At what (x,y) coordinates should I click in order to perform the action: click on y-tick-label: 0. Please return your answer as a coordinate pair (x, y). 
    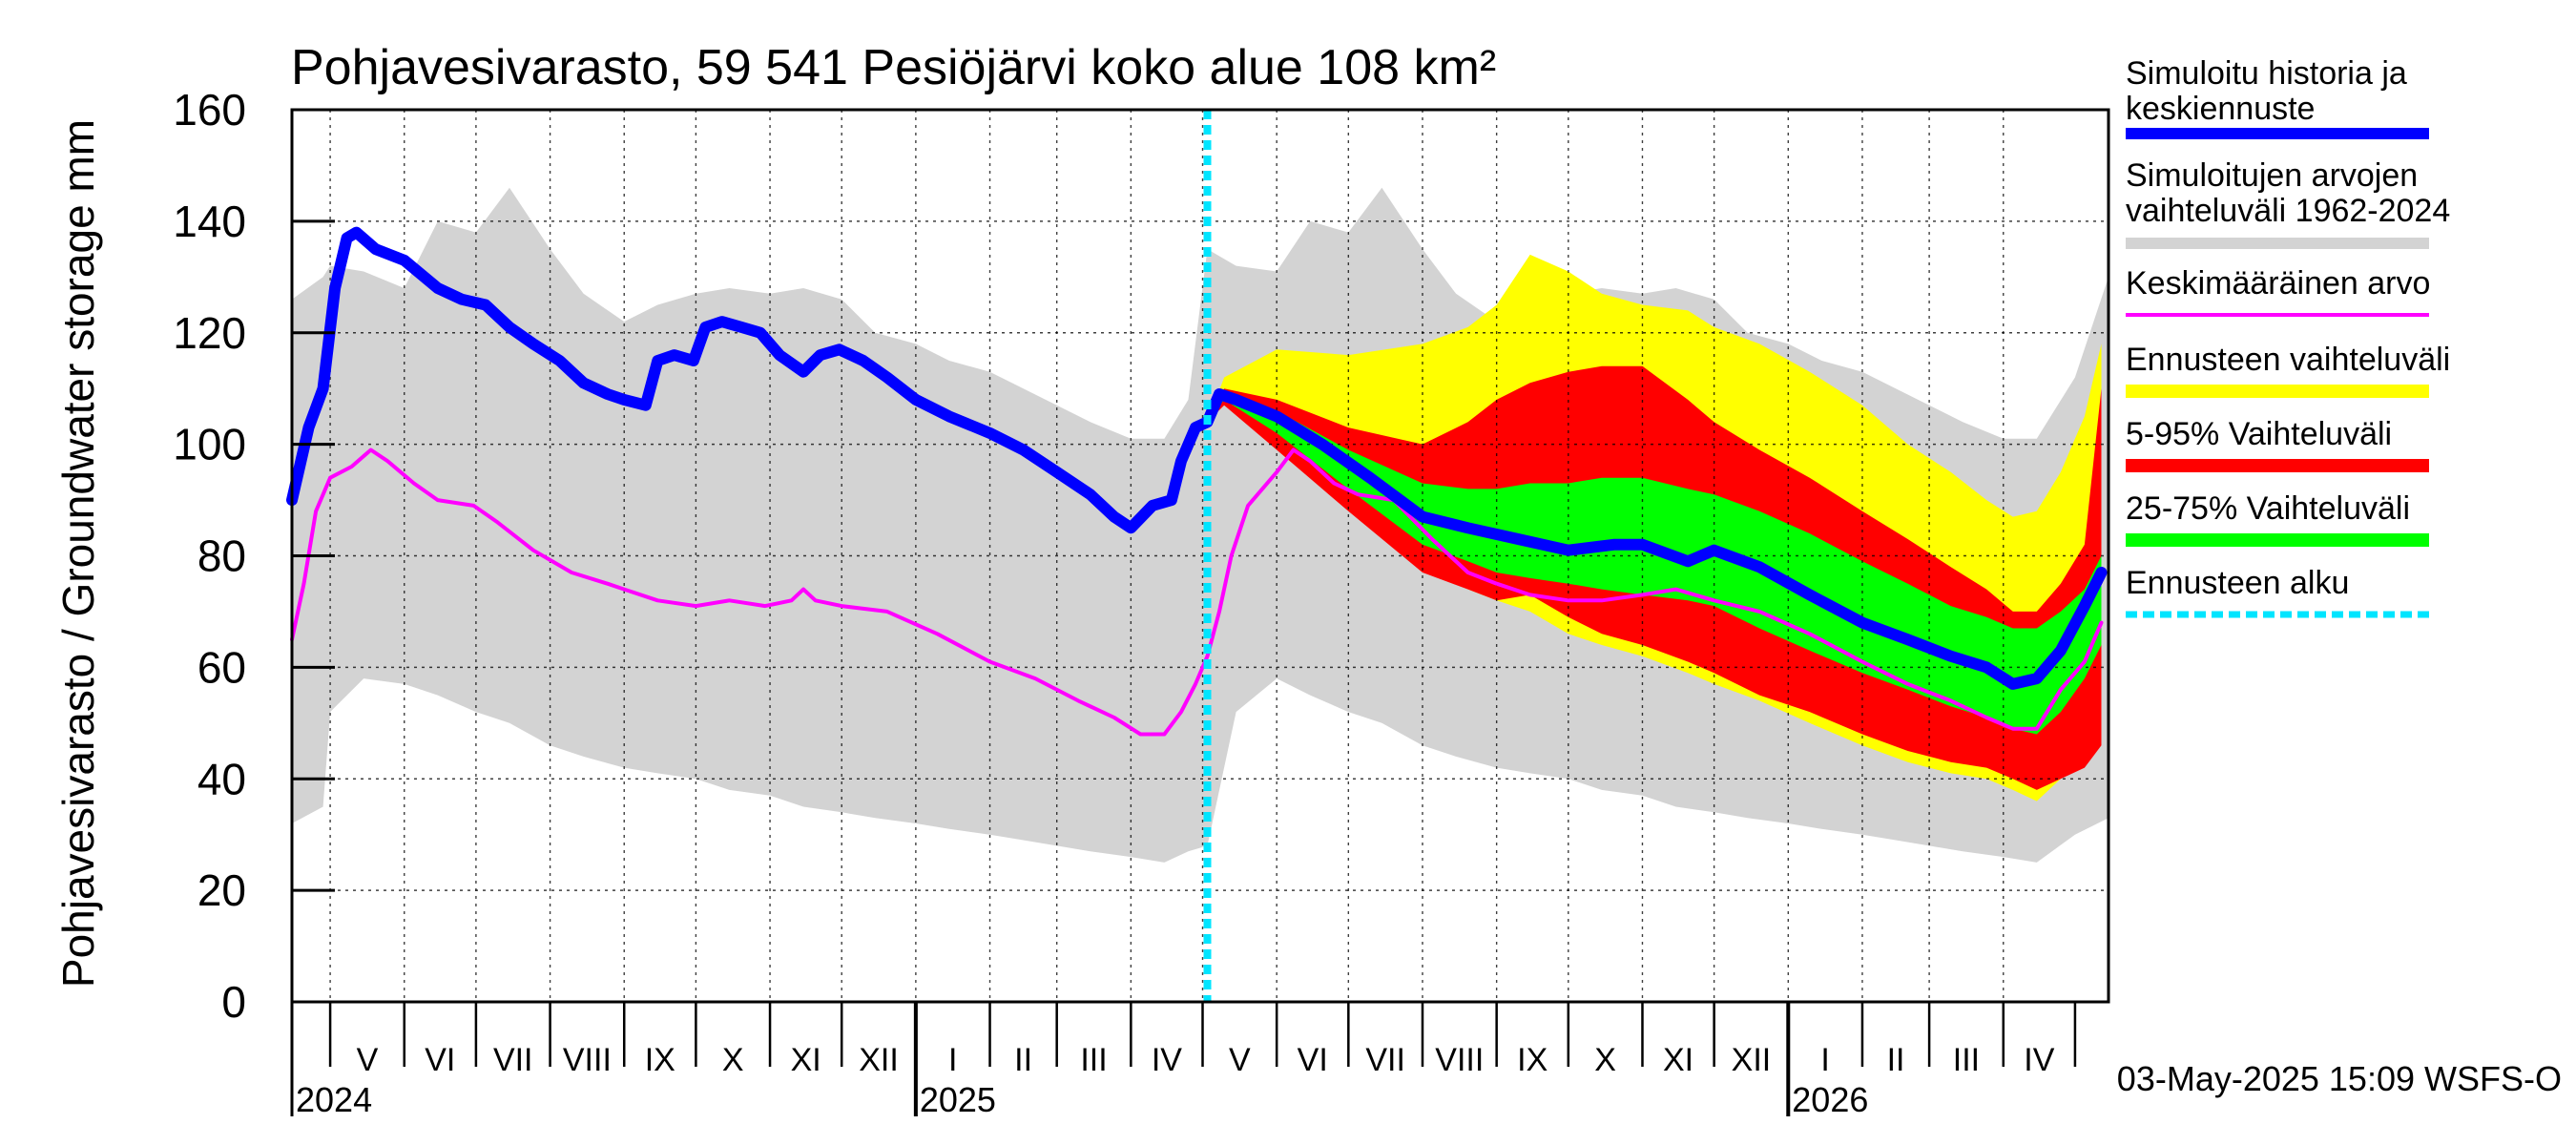
    Looking at the image, I should click on (233, 1002).